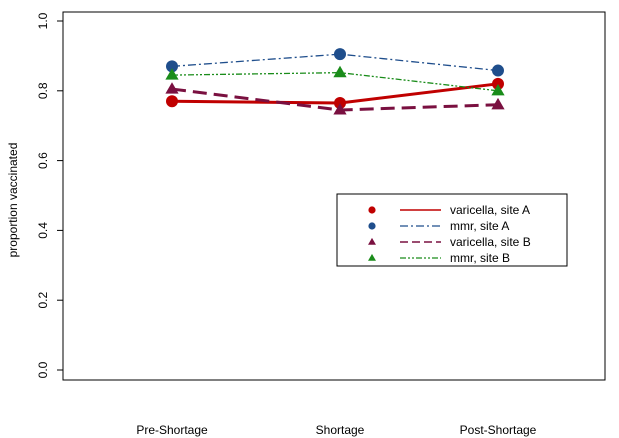  I want to click on y-tick-label: 0.2, so click(43, 300).